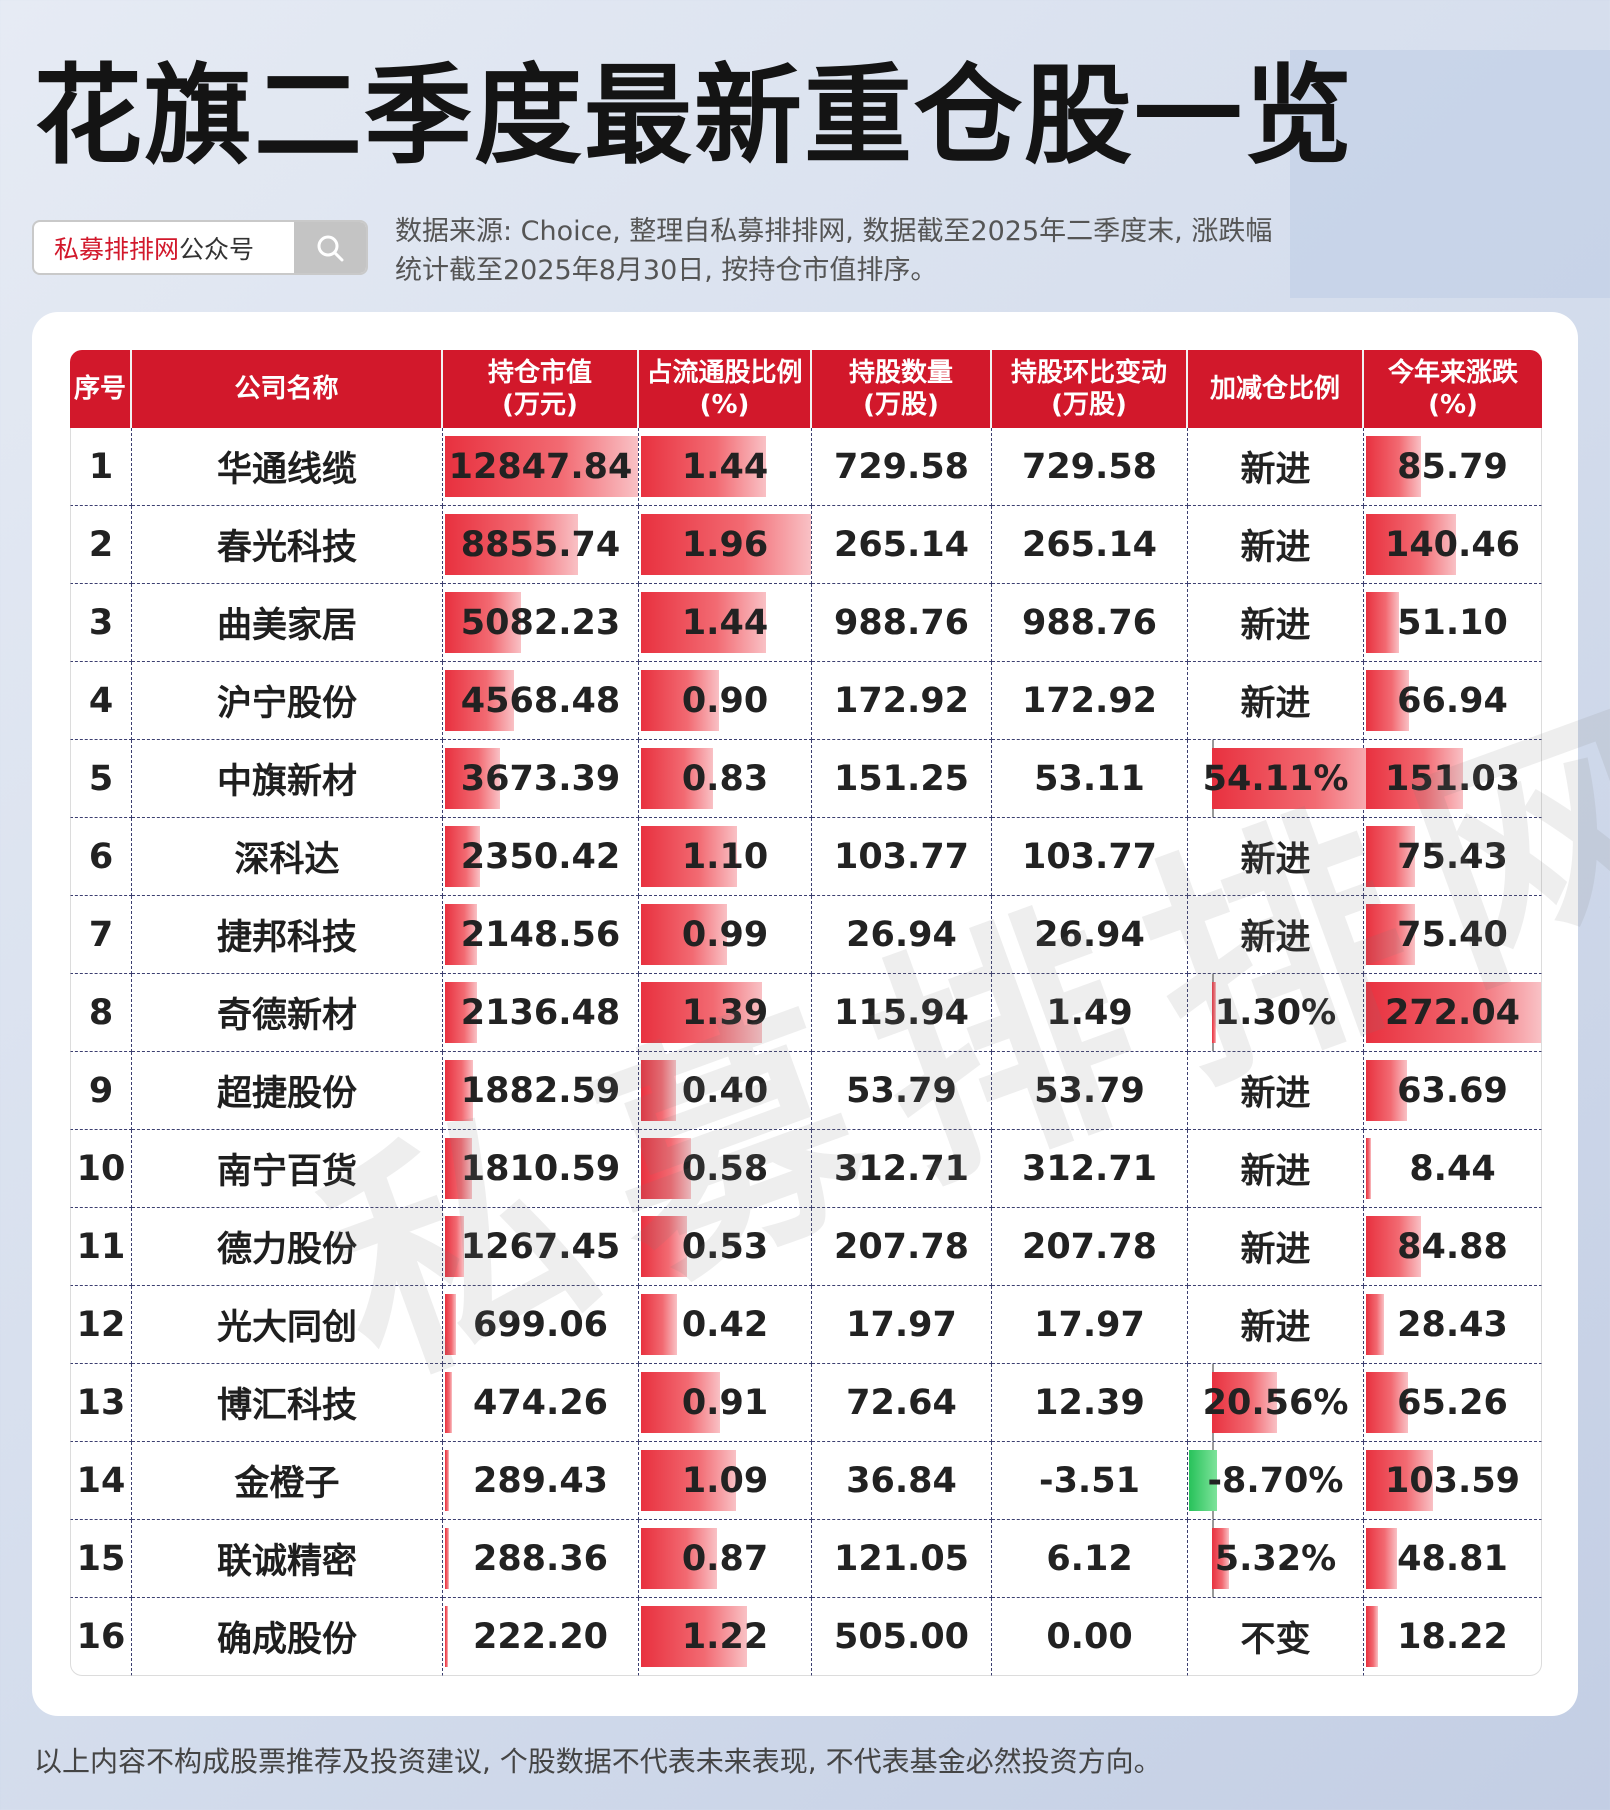  Describe the element at coordinates (1275, 1094) in the screenshot. I see `cell-add-ratio-value: 新进` at that location.